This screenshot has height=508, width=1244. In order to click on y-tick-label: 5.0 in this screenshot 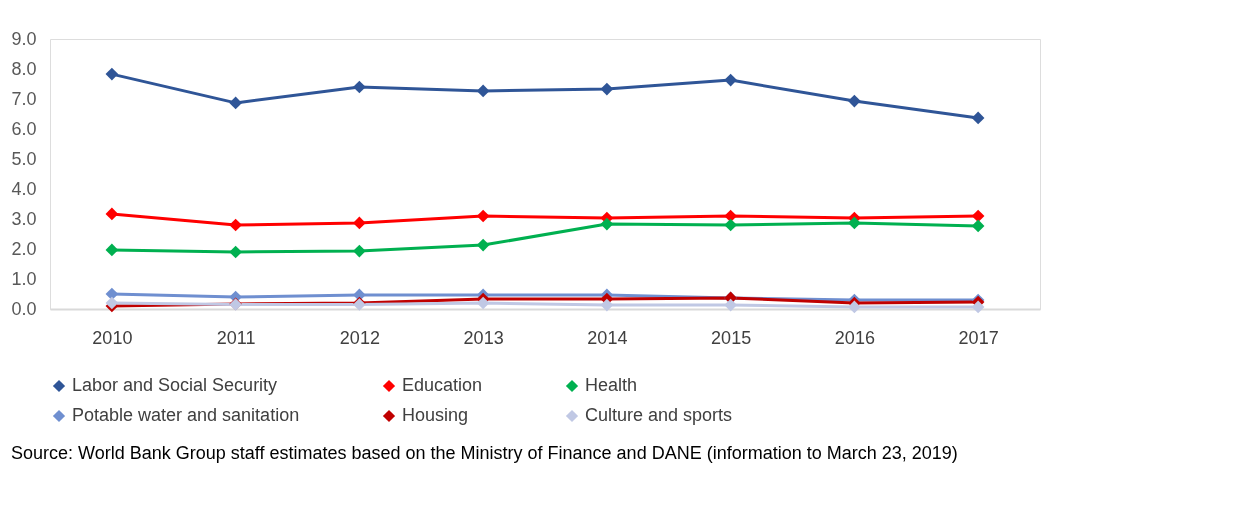, I will do `click(24, 158)`.